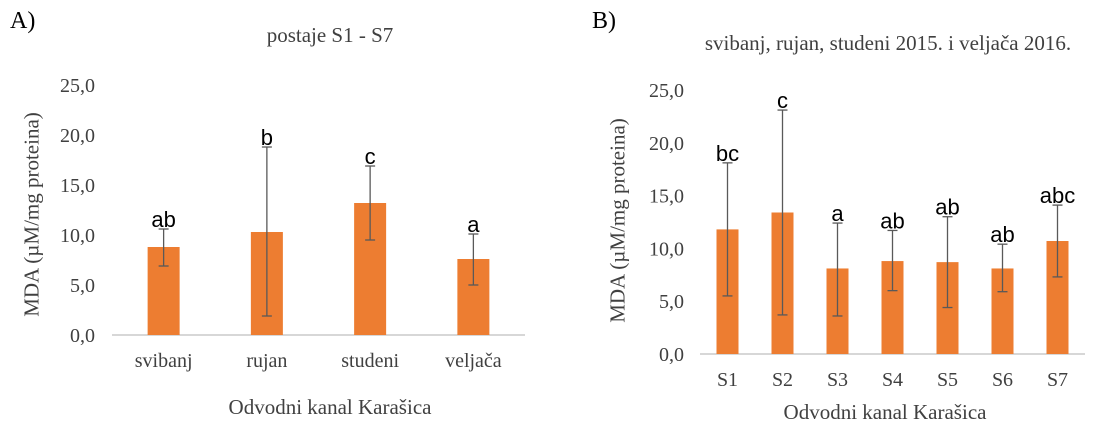 The image size is (1094, 425). What do you see at coordinates (266, 361) in the screenshot?
I see `x-tick-label: rujan` at bounding box center [266, 361].